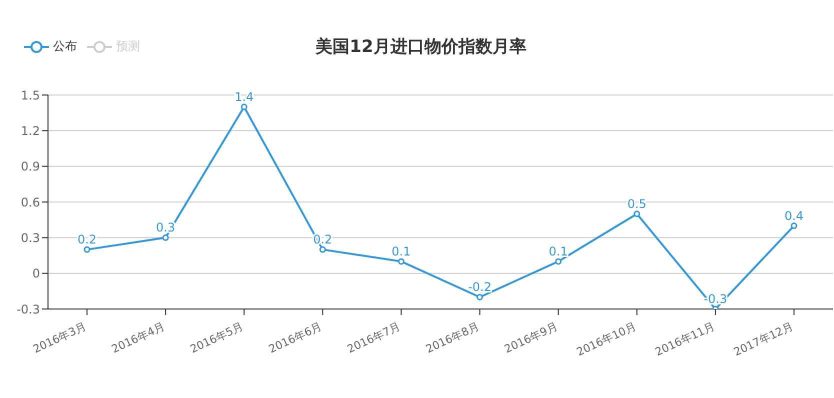 Image resolution: width=834 pixels, height=398 pixels. Describe the element at coordinates (28, 309) in the screenshot. I see `y-tick-label: -0.3` at that location.